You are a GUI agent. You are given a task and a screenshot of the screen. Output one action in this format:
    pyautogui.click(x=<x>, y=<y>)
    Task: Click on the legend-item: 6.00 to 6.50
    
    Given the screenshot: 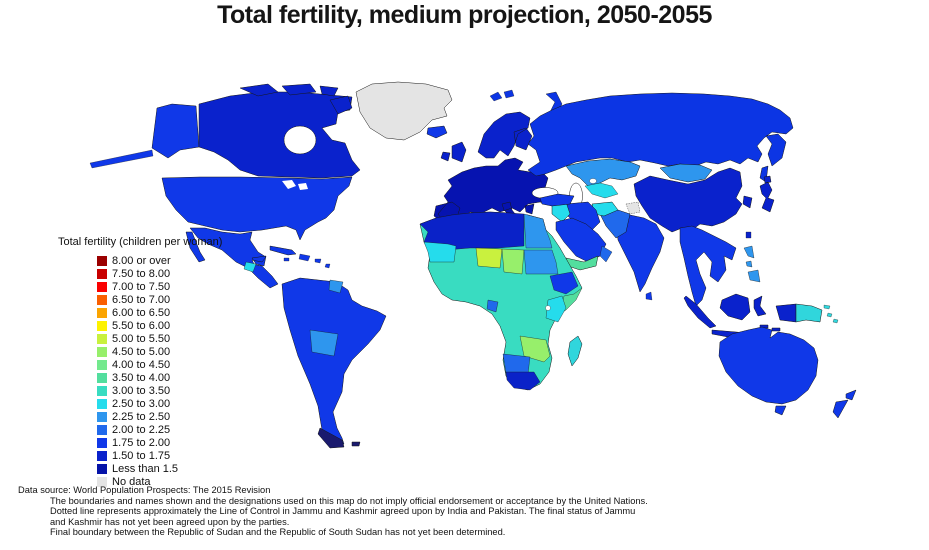 What is the action you would take?
    pyautogui.click(x=159, y=312)
    